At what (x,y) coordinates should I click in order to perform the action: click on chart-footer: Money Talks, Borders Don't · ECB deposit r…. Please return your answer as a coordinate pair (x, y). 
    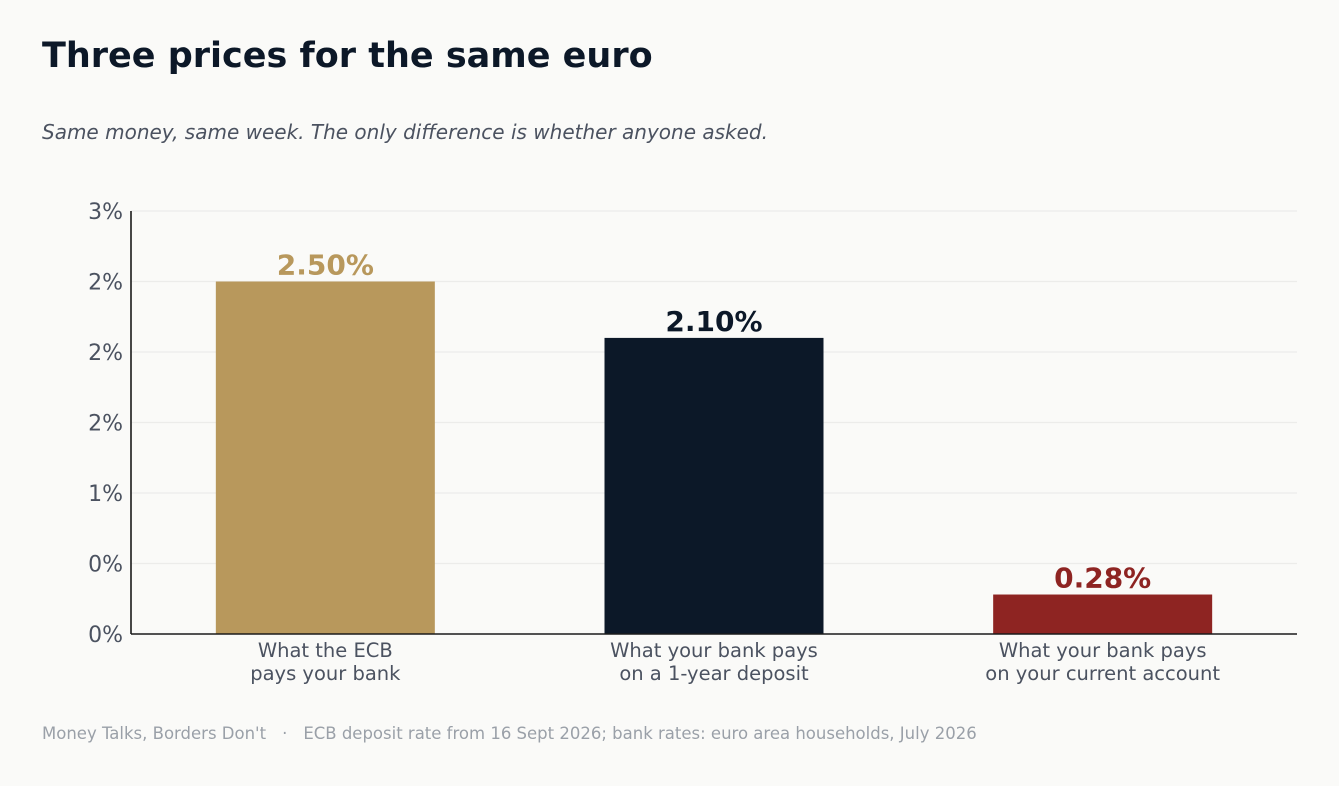
    Looking at the image, I should click on (509, 733).